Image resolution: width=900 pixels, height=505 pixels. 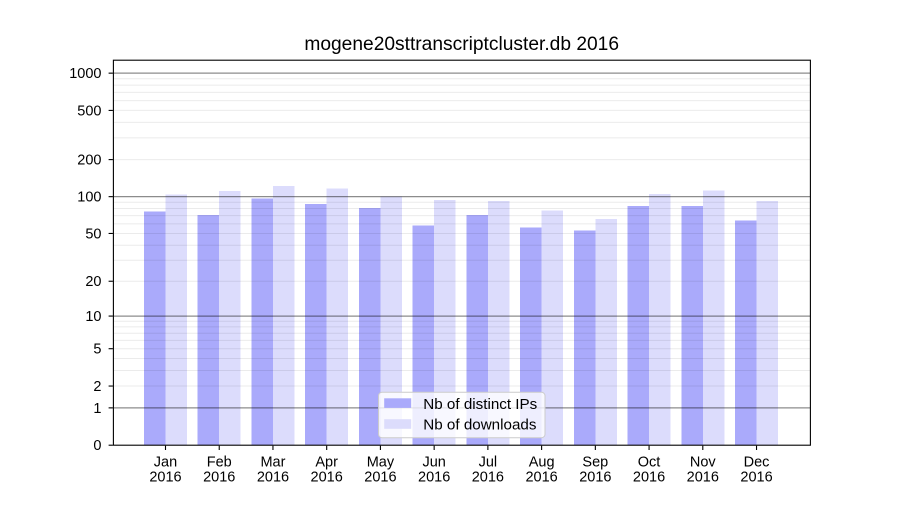 I want to click on svg-text: Apr, so click(x=326, y=463).